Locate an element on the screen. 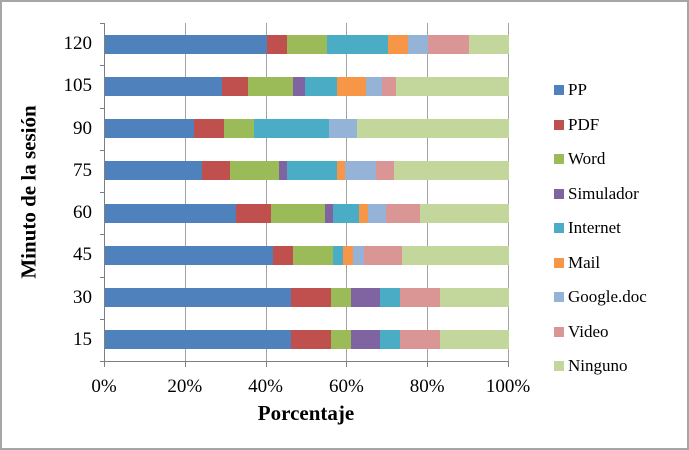 The width and height of the screenshot is (689, 450). legend-item-video: Video is located at coordinates (600, 332).